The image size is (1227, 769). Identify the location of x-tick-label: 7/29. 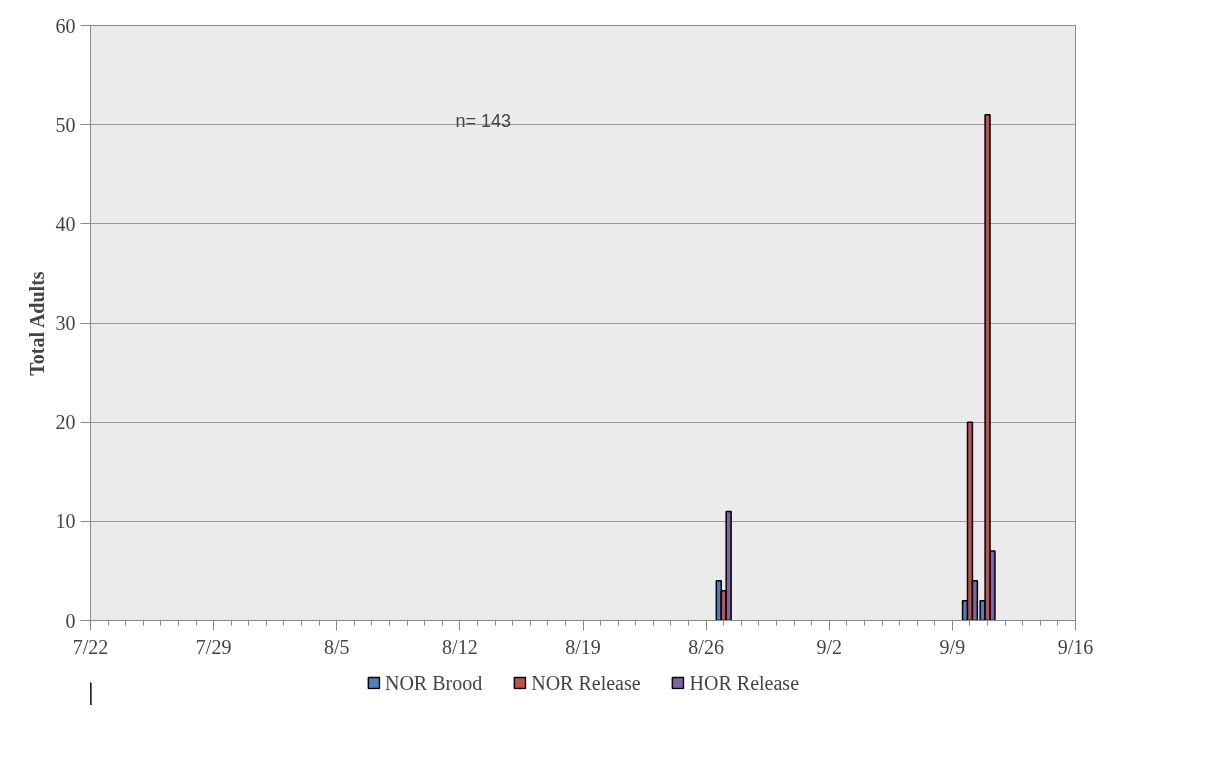
(213, 646).